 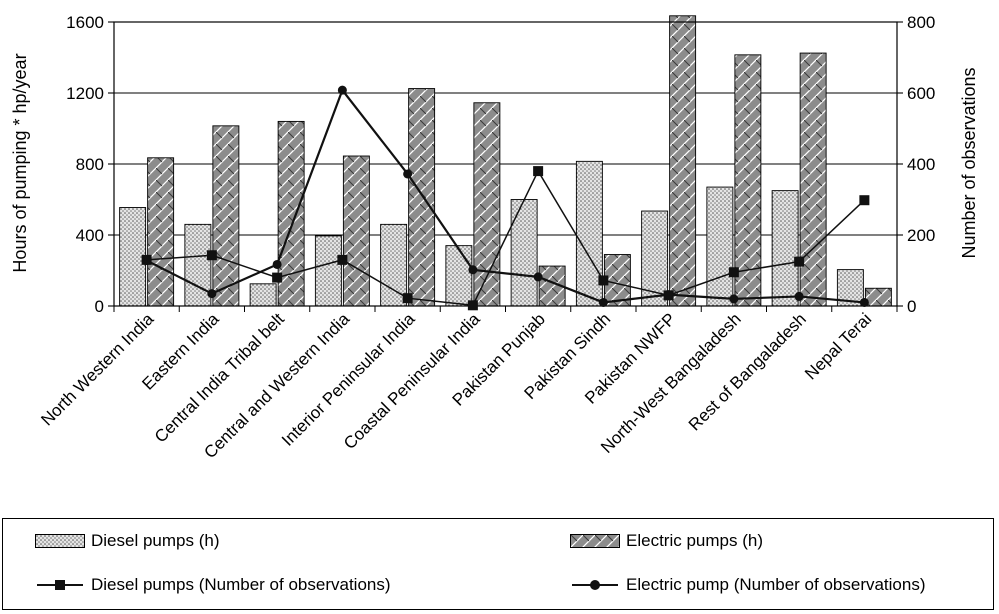 I want to click on y-tick-label: 400, so click(x=90, y=235).